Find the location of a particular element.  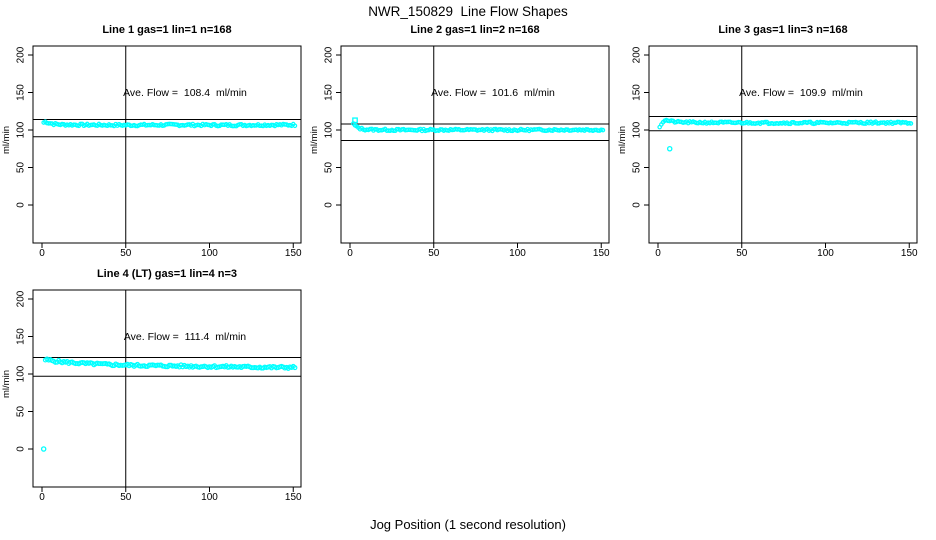

panel-title: Line 4 (LT) gas=1 lin=4 n=3 is located at coordinates (167, 274).